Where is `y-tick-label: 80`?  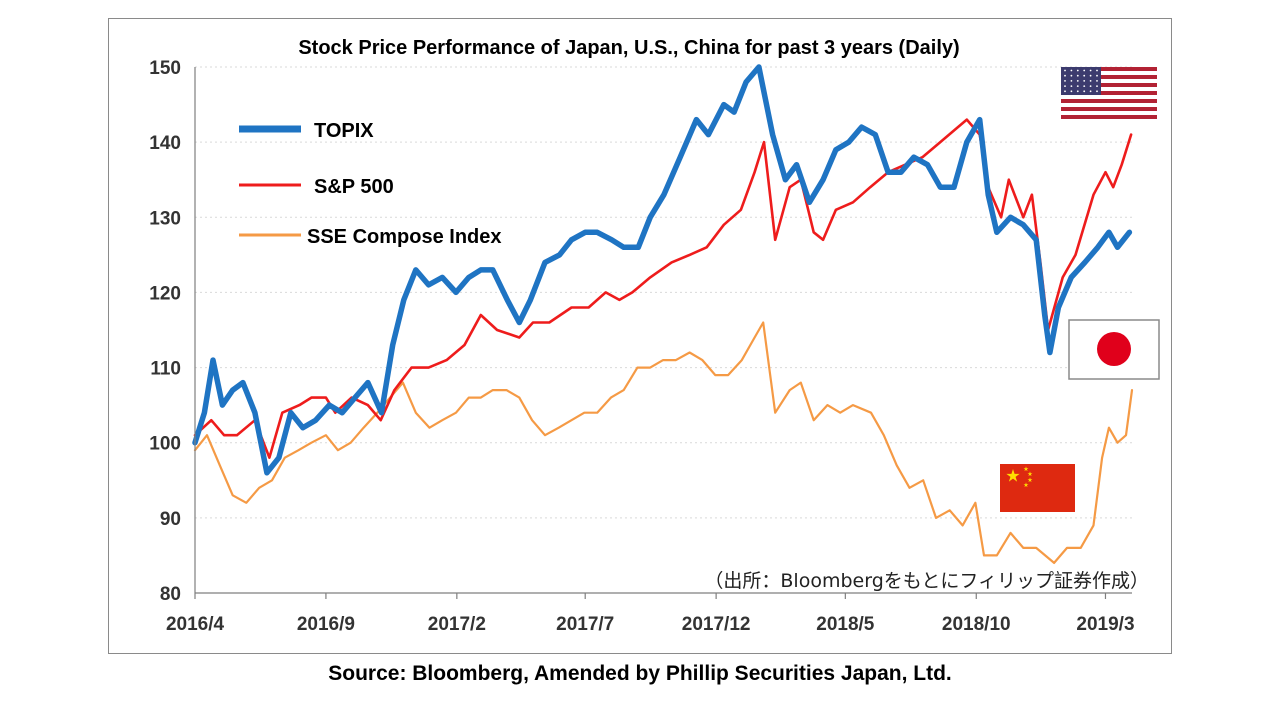
y-tick-label: 80 is located at coordinates (170, 594).